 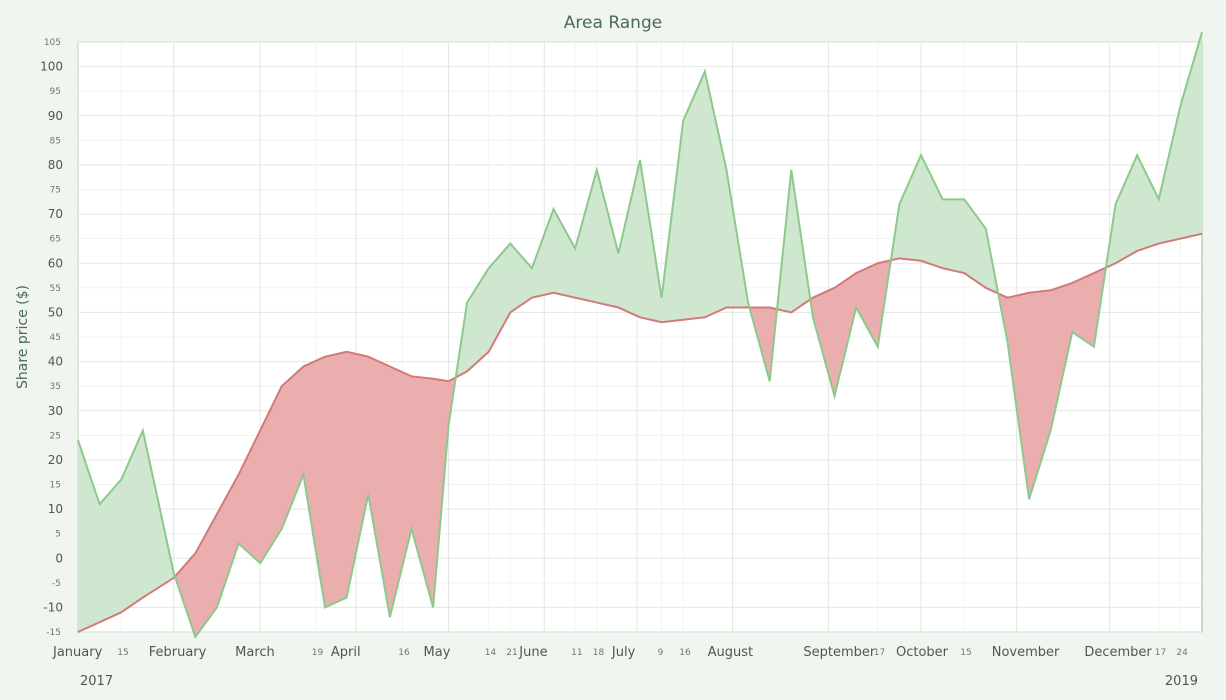 I want to click on x-month-label: July, so click(x=623, y=652).